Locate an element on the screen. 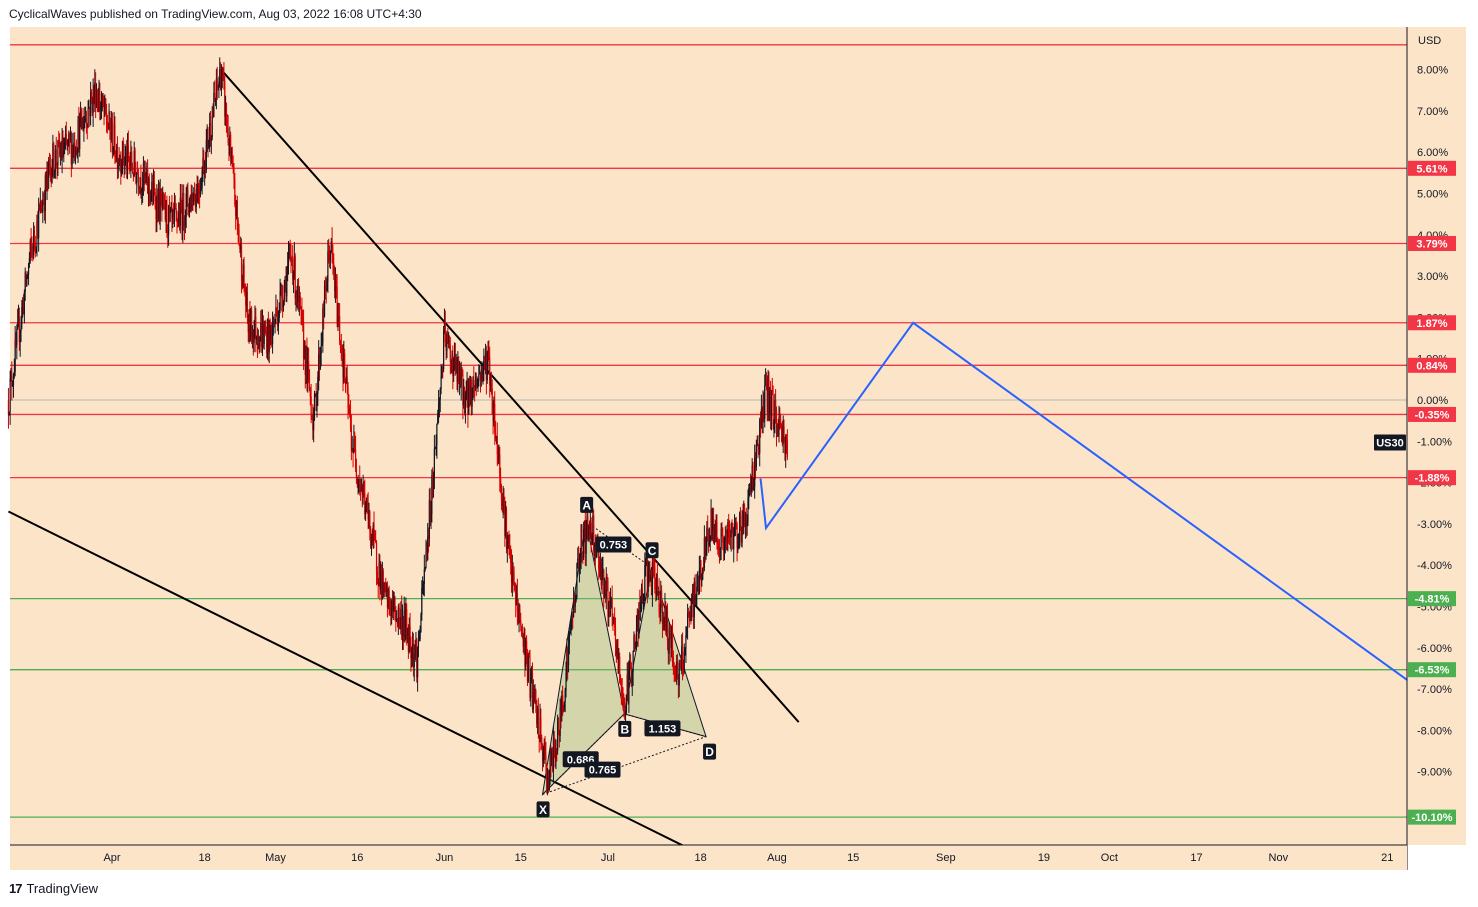  time-axis-ticks: Apr 18 May 16 Jun 15 Jul 18 Aug 15 Sep 19 Oct 17 Nov 21 is located at coordinates (748, 858).